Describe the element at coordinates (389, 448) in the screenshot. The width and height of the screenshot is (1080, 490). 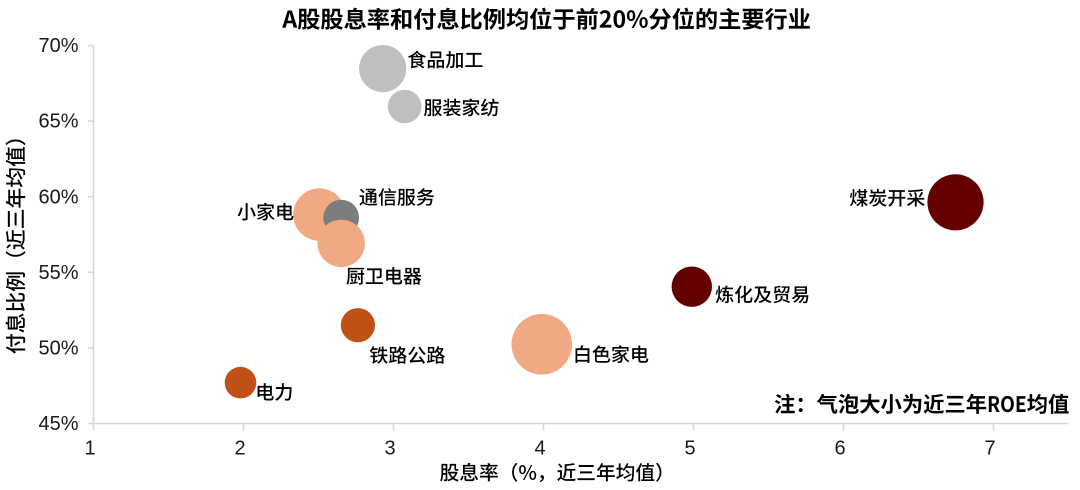
I see `svg-text: 3` at that location.